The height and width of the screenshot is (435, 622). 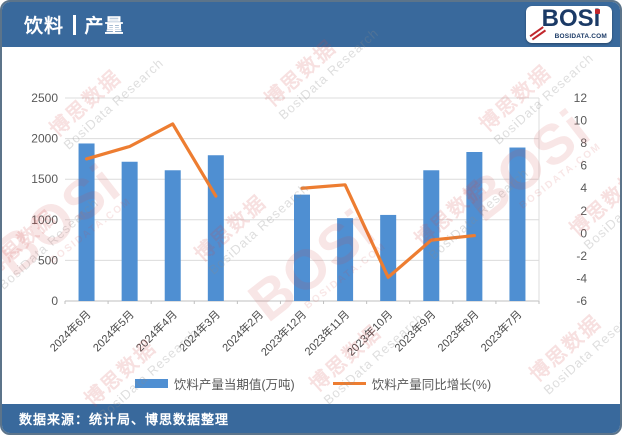 I want to click on right-axis-label: 12, so click(x=581, y=98).